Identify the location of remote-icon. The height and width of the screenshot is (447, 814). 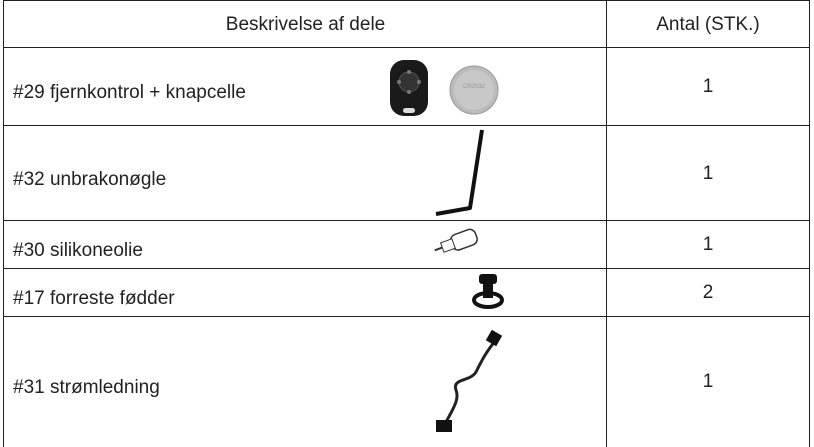
(409, 88).